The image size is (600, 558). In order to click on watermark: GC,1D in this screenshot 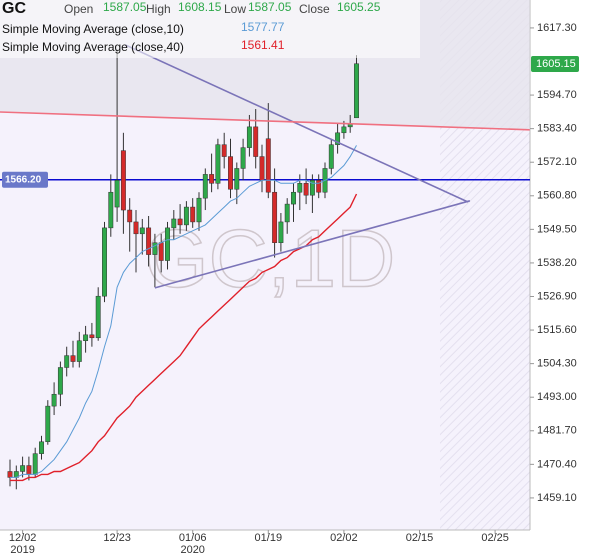, I will do `click(270, 259)`.